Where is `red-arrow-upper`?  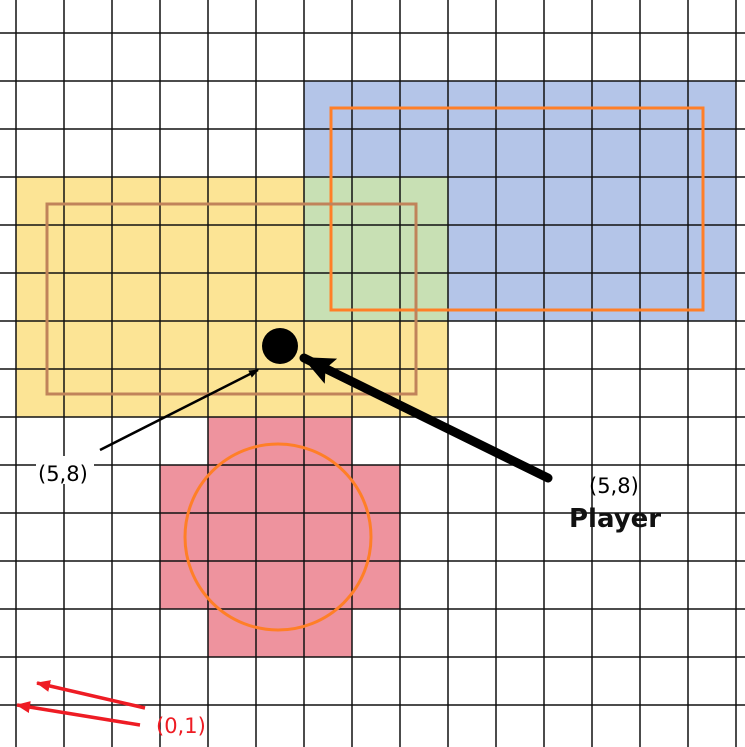
red-arrow-upper is located at coordinates (91, 695).